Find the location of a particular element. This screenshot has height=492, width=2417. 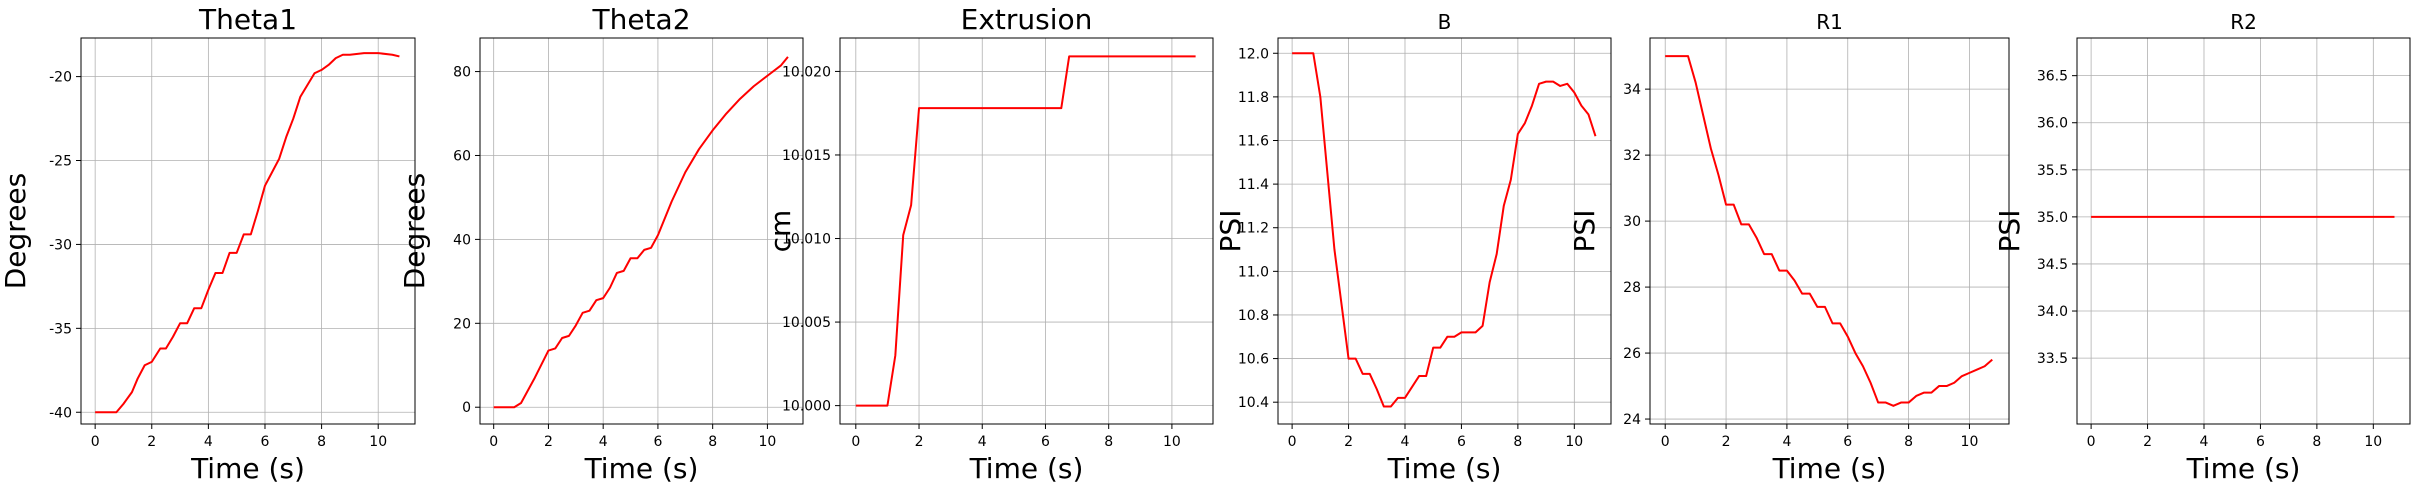

y-tick-label: 20 is located at coordinates (462, 324).